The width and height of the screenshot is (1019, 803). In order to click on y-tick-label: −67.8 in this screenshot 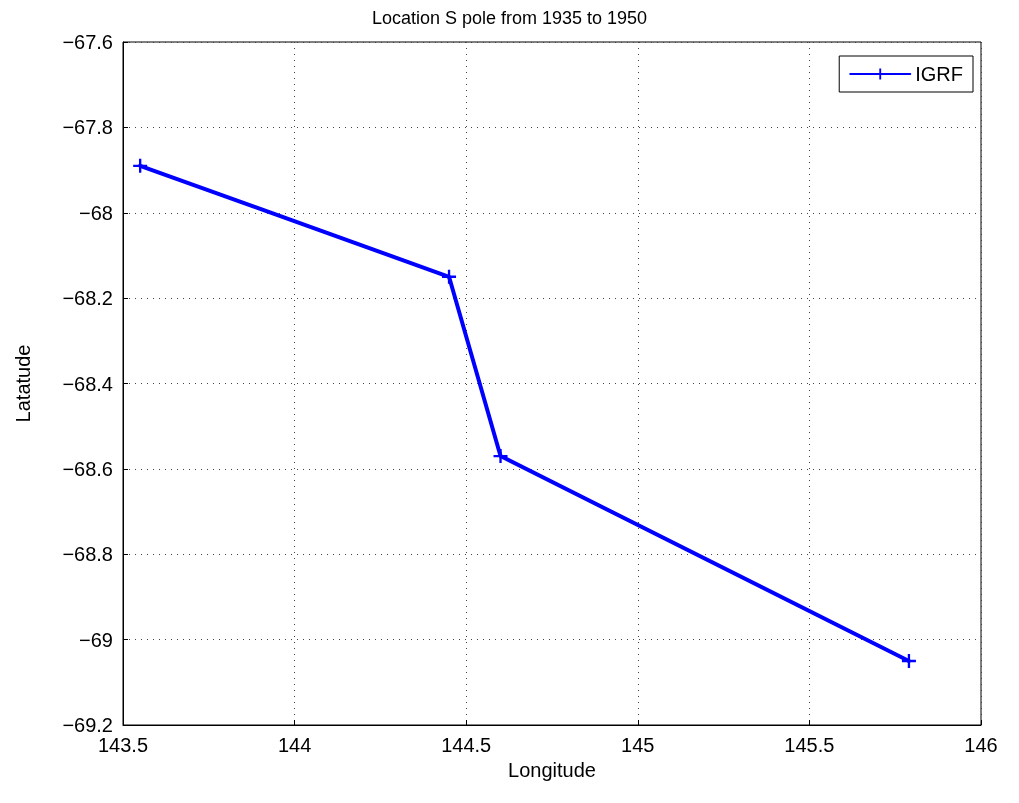, I will do `click(87, 127)`.